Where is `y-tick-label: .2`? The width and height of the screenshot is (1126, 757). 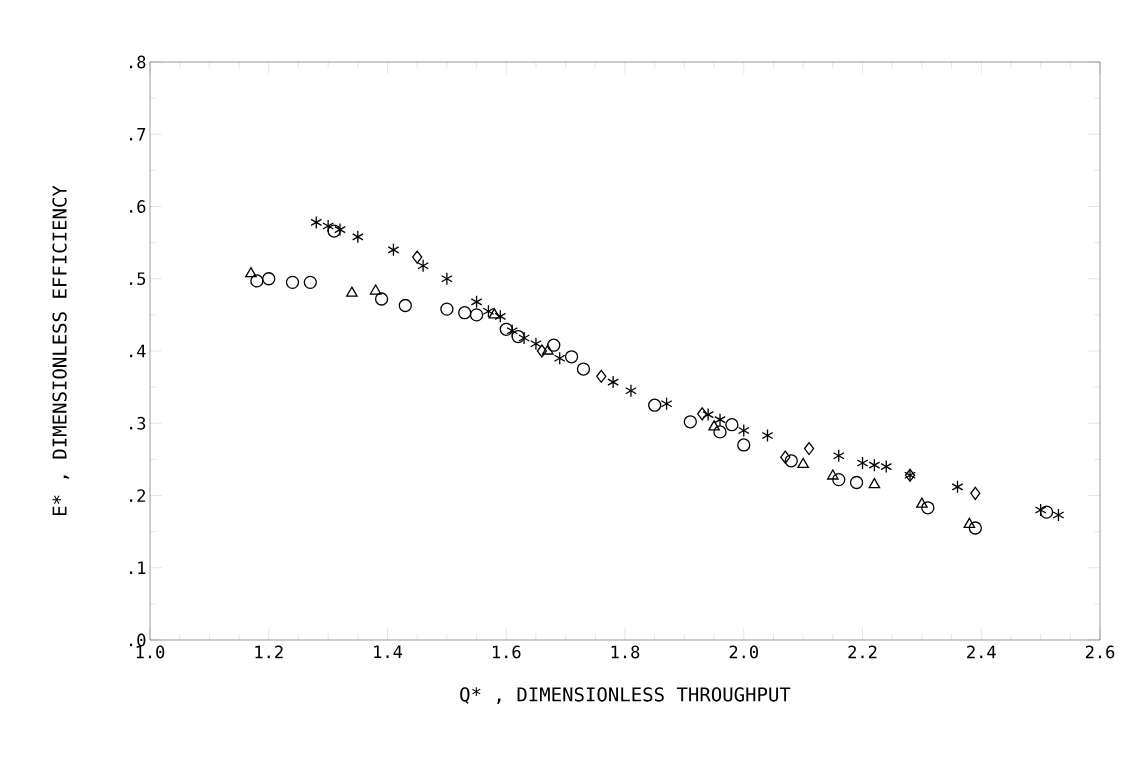
y-tick-label: .2 is located at coordinates (138, 495).